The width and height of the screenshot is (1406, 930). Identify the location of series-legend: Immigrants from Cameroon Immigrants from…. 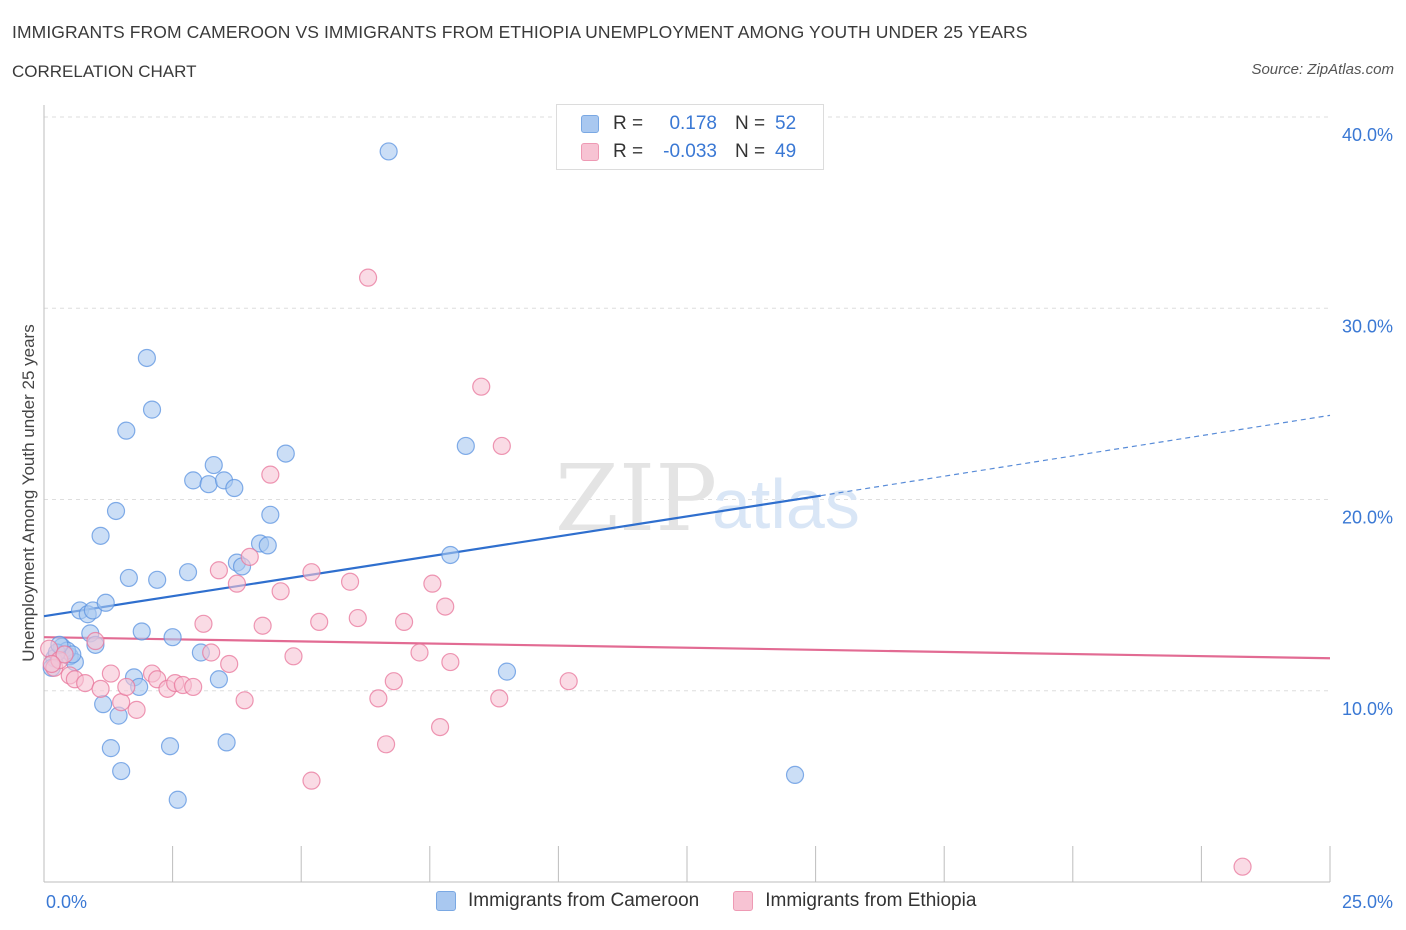
(723, 901).